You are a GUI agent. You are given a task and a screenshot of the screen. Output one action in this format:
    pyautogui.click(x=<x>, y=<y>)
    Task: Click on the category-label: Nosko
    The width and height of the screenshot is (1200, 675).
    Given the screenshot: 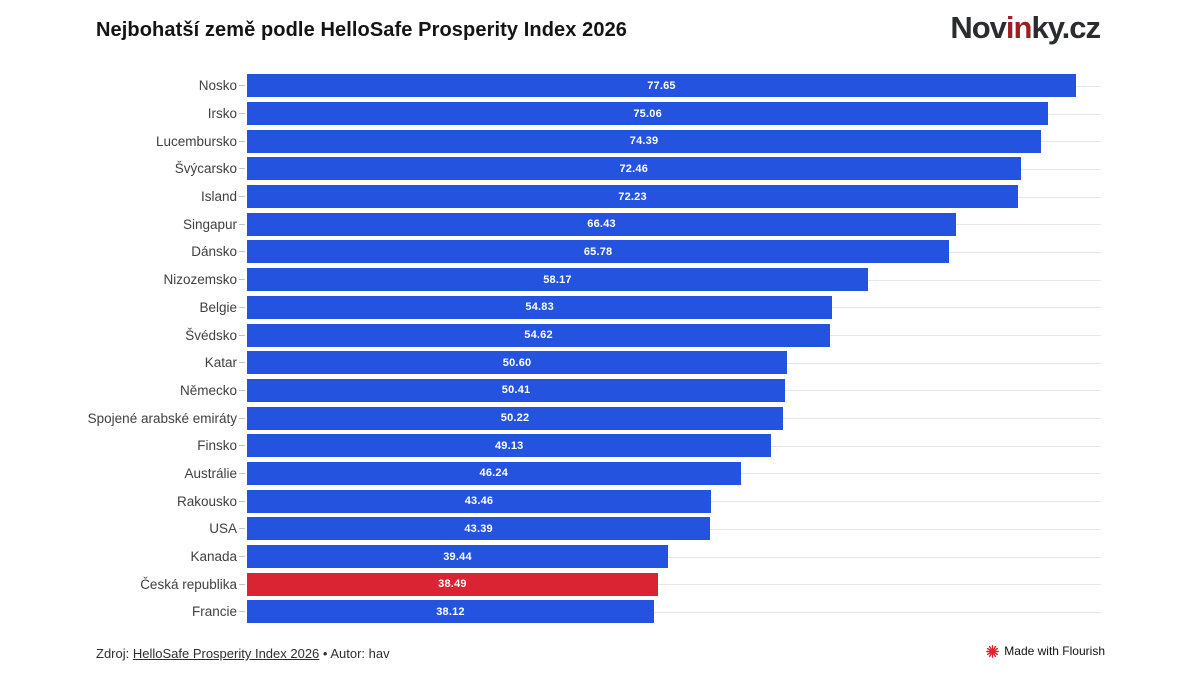 What is the action you would take?
    pyautogui.click(x=217, y=86)
    